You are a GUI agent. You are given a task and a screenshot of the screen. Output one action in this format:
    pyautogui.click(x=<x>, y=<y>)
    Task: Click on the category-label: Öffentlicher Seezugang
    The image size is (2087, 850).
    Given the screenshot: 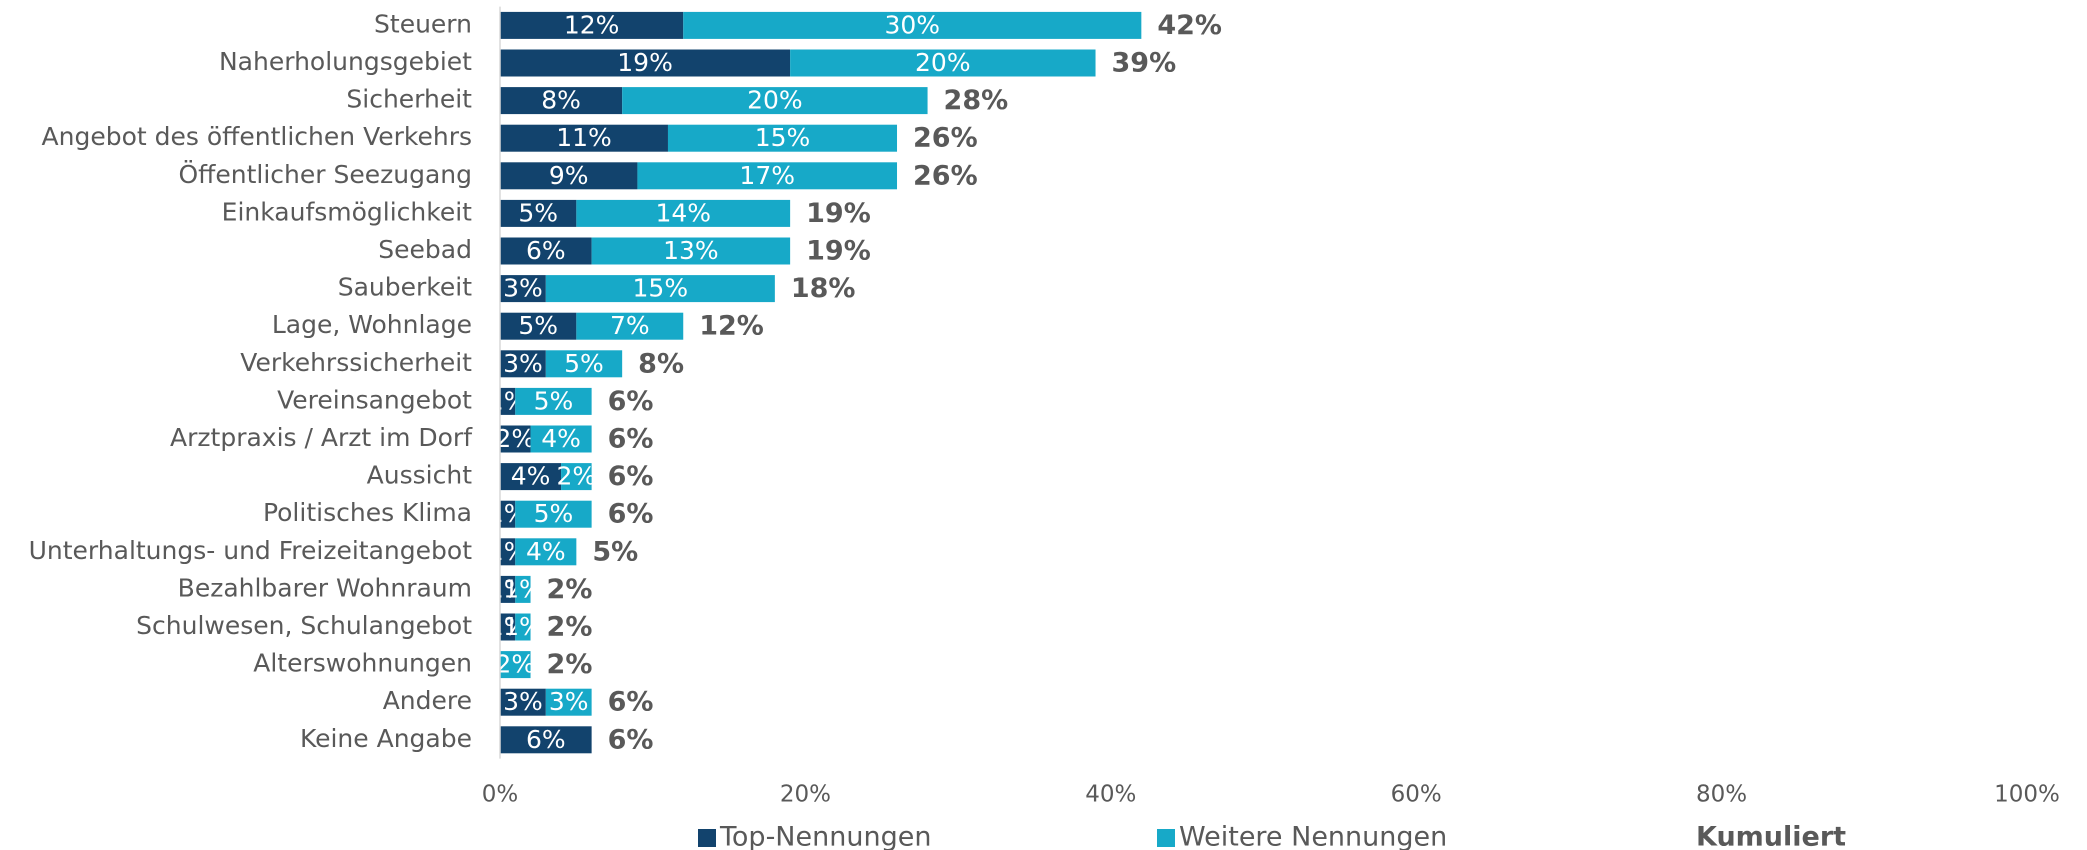 What is the action you would take?
    pyautogui.click(x=325, y=174)
    